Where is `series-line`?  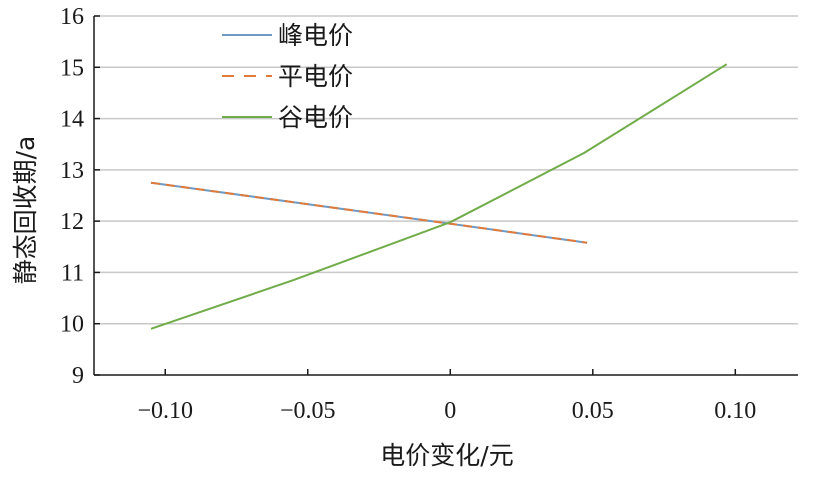 series-line is located at coordinates (369, 212).